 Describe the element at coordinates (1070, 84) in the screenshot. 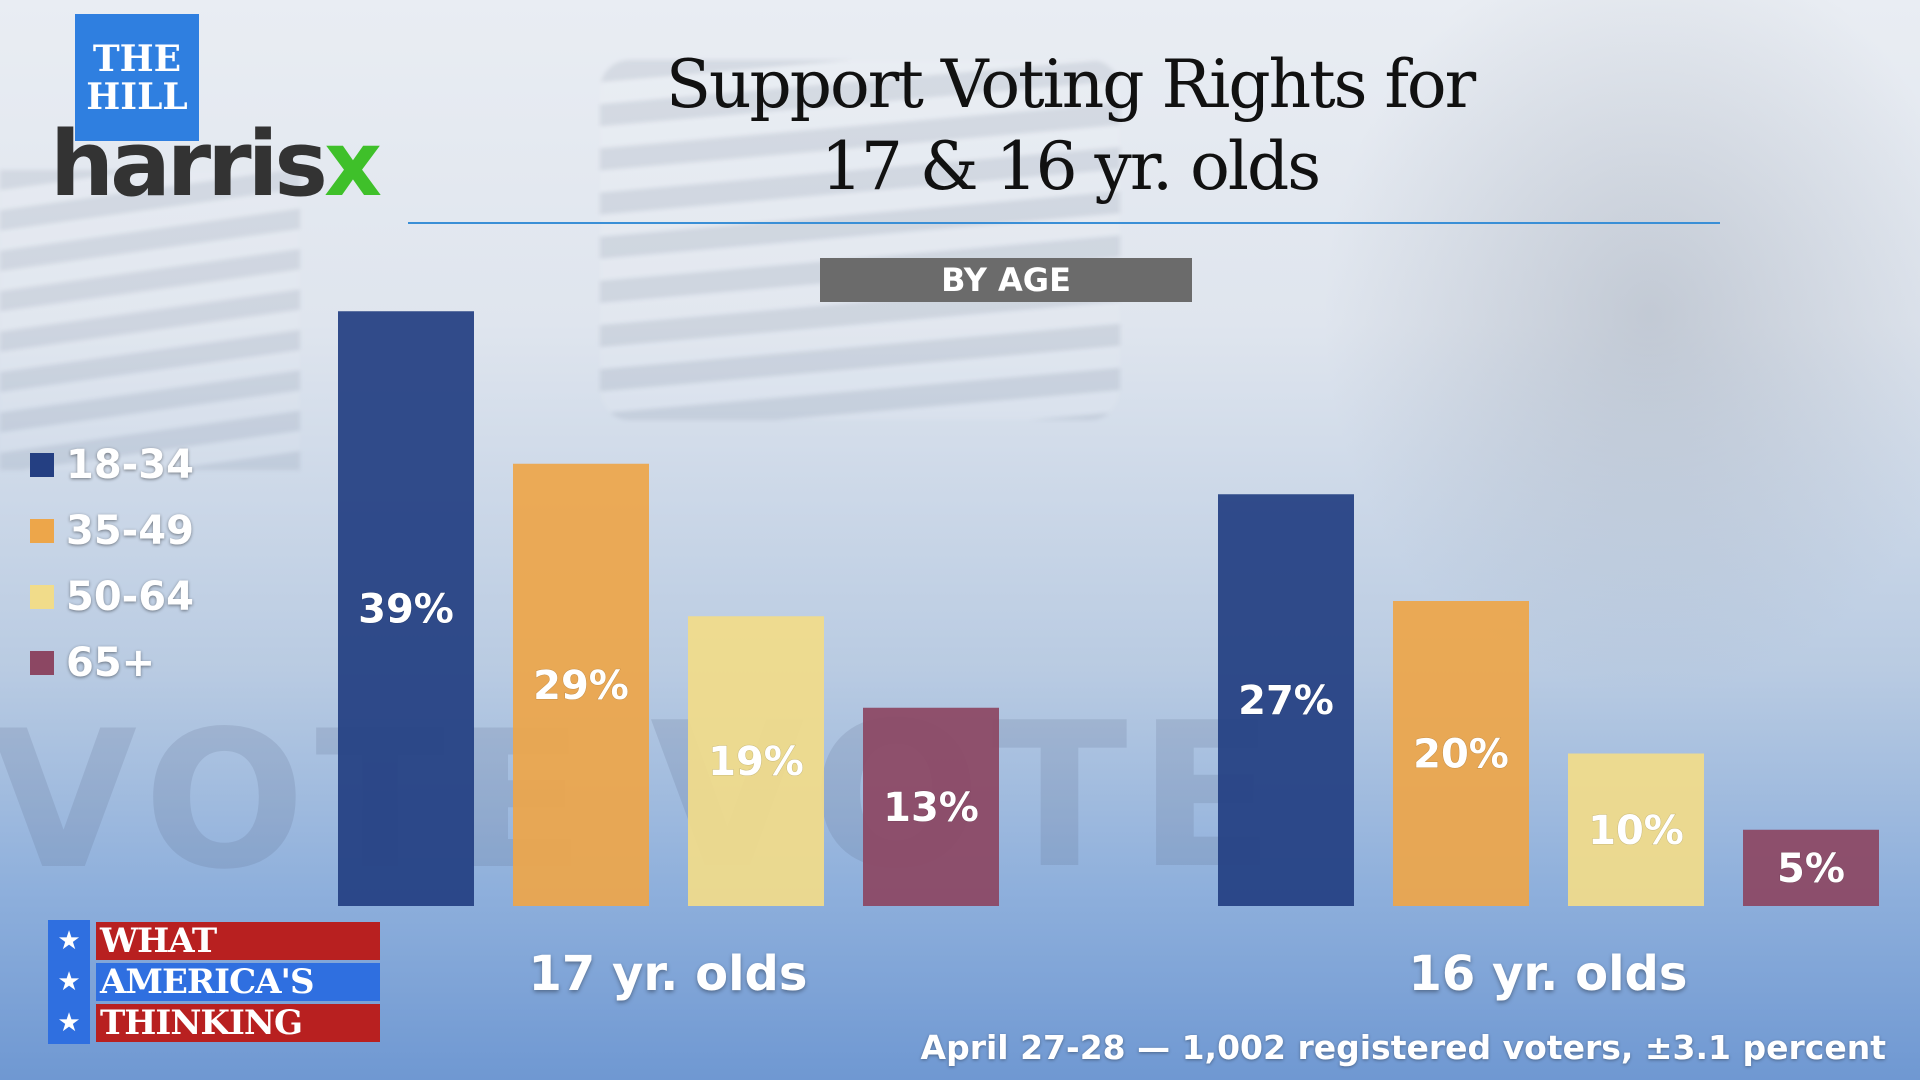

I see `chart-title-line1: Support Voting Rights for` at that location.